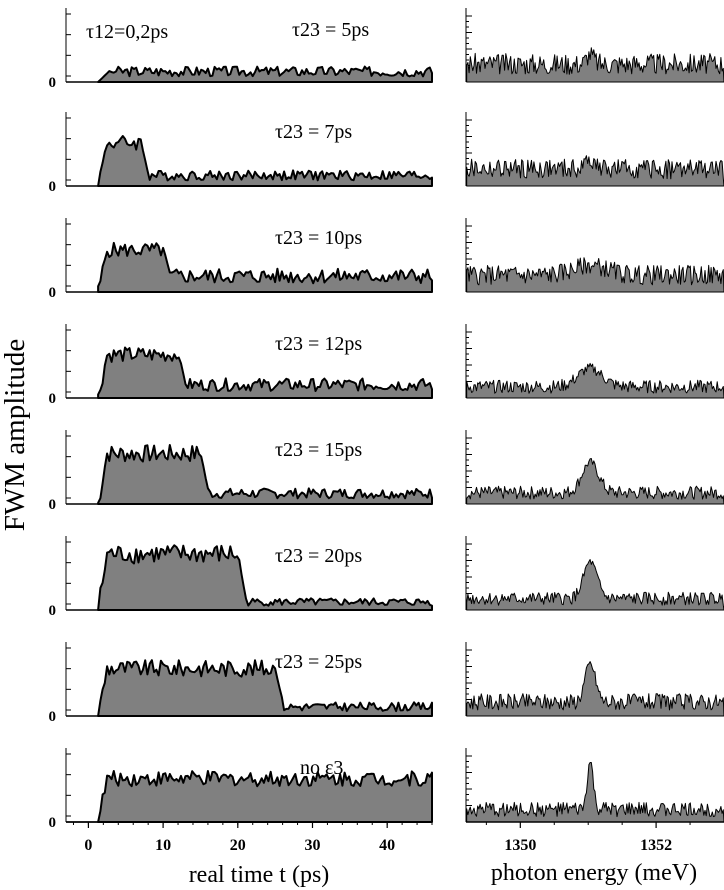 The image size is (724, 890). Describe the element at coordinates (15, 435) in the screenshot. I see `y-axis-label: FWM amplitude` at that location.